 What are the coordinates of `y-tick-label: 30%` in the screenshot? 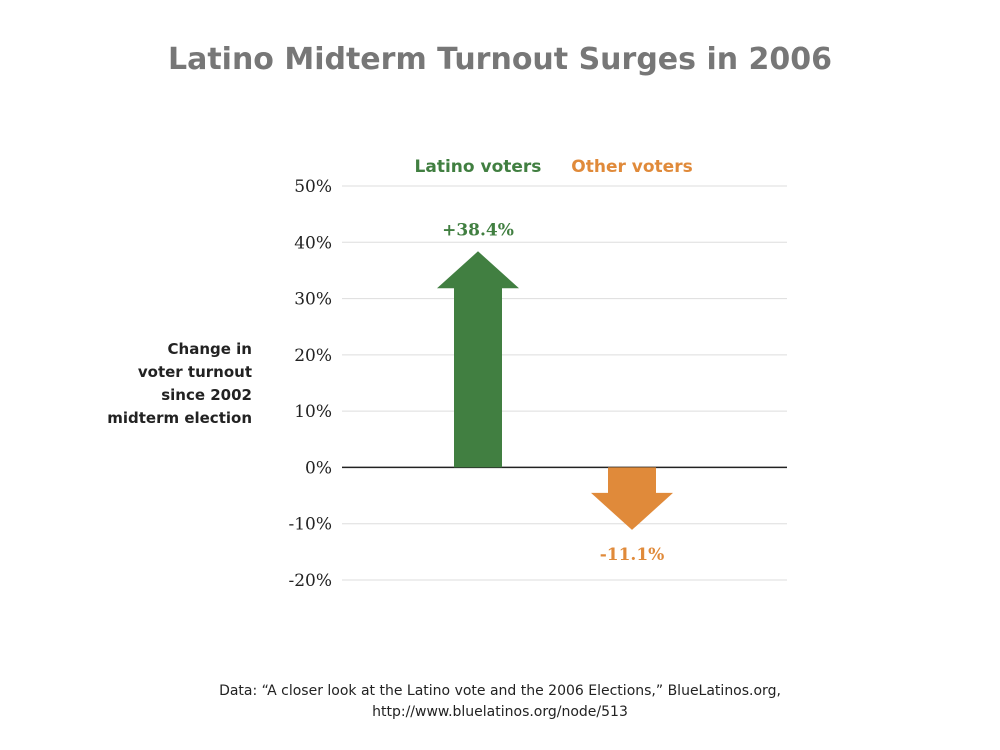 It's located at (313, 300).